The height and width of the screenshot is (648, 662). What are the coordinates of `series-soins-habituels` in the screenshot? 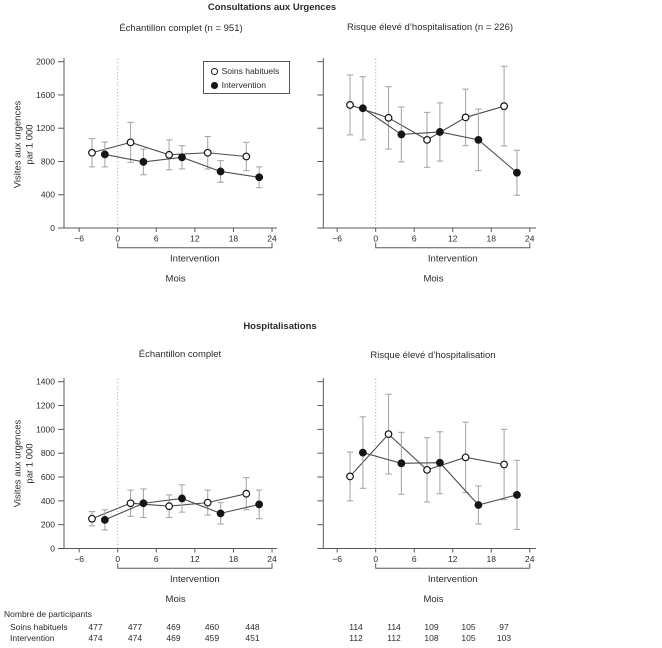 It's located at (169, 146).